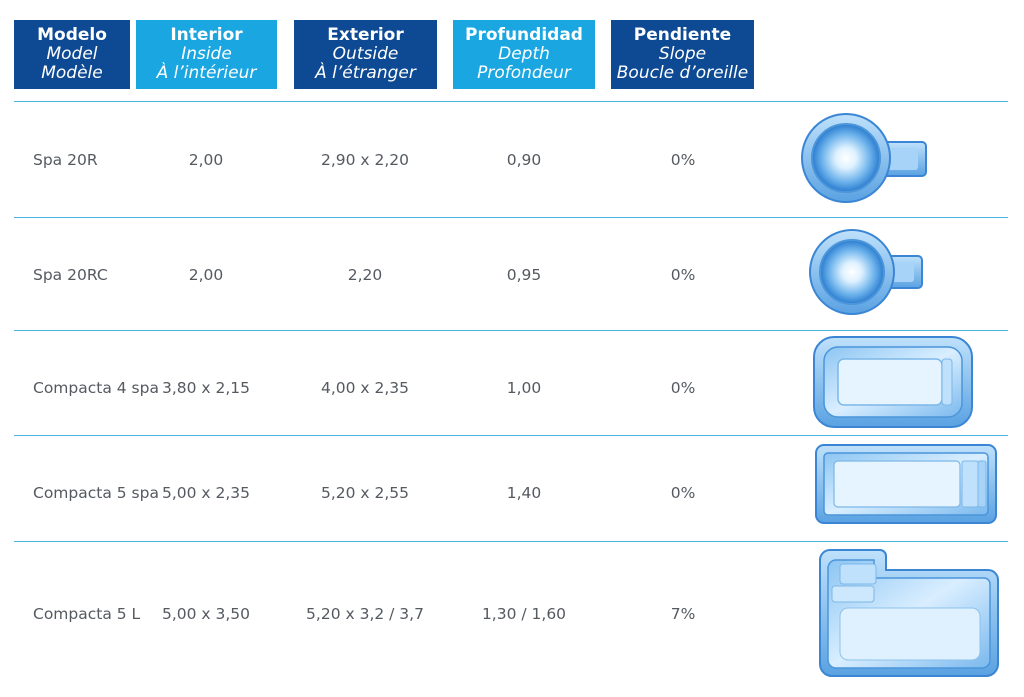 This screenshot has width=1024, height=697. Describe the element at coordinates (365, 73) in the screenshot. I see `header-outside-fr: À l’étranger` at that location.